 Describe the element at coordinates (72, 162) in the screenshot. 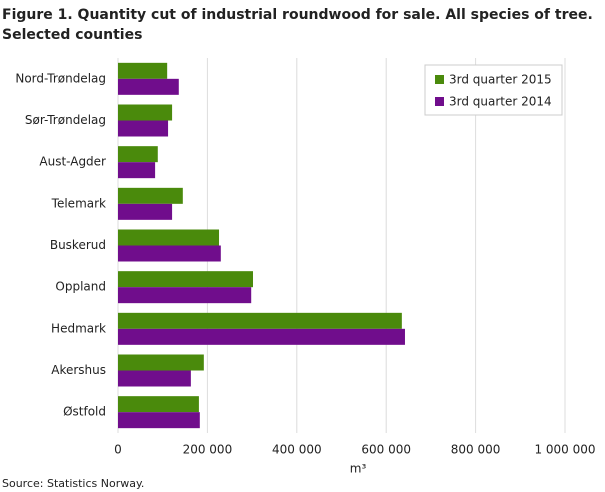

I see `y-tick-label: Aust-Agder` at that location.